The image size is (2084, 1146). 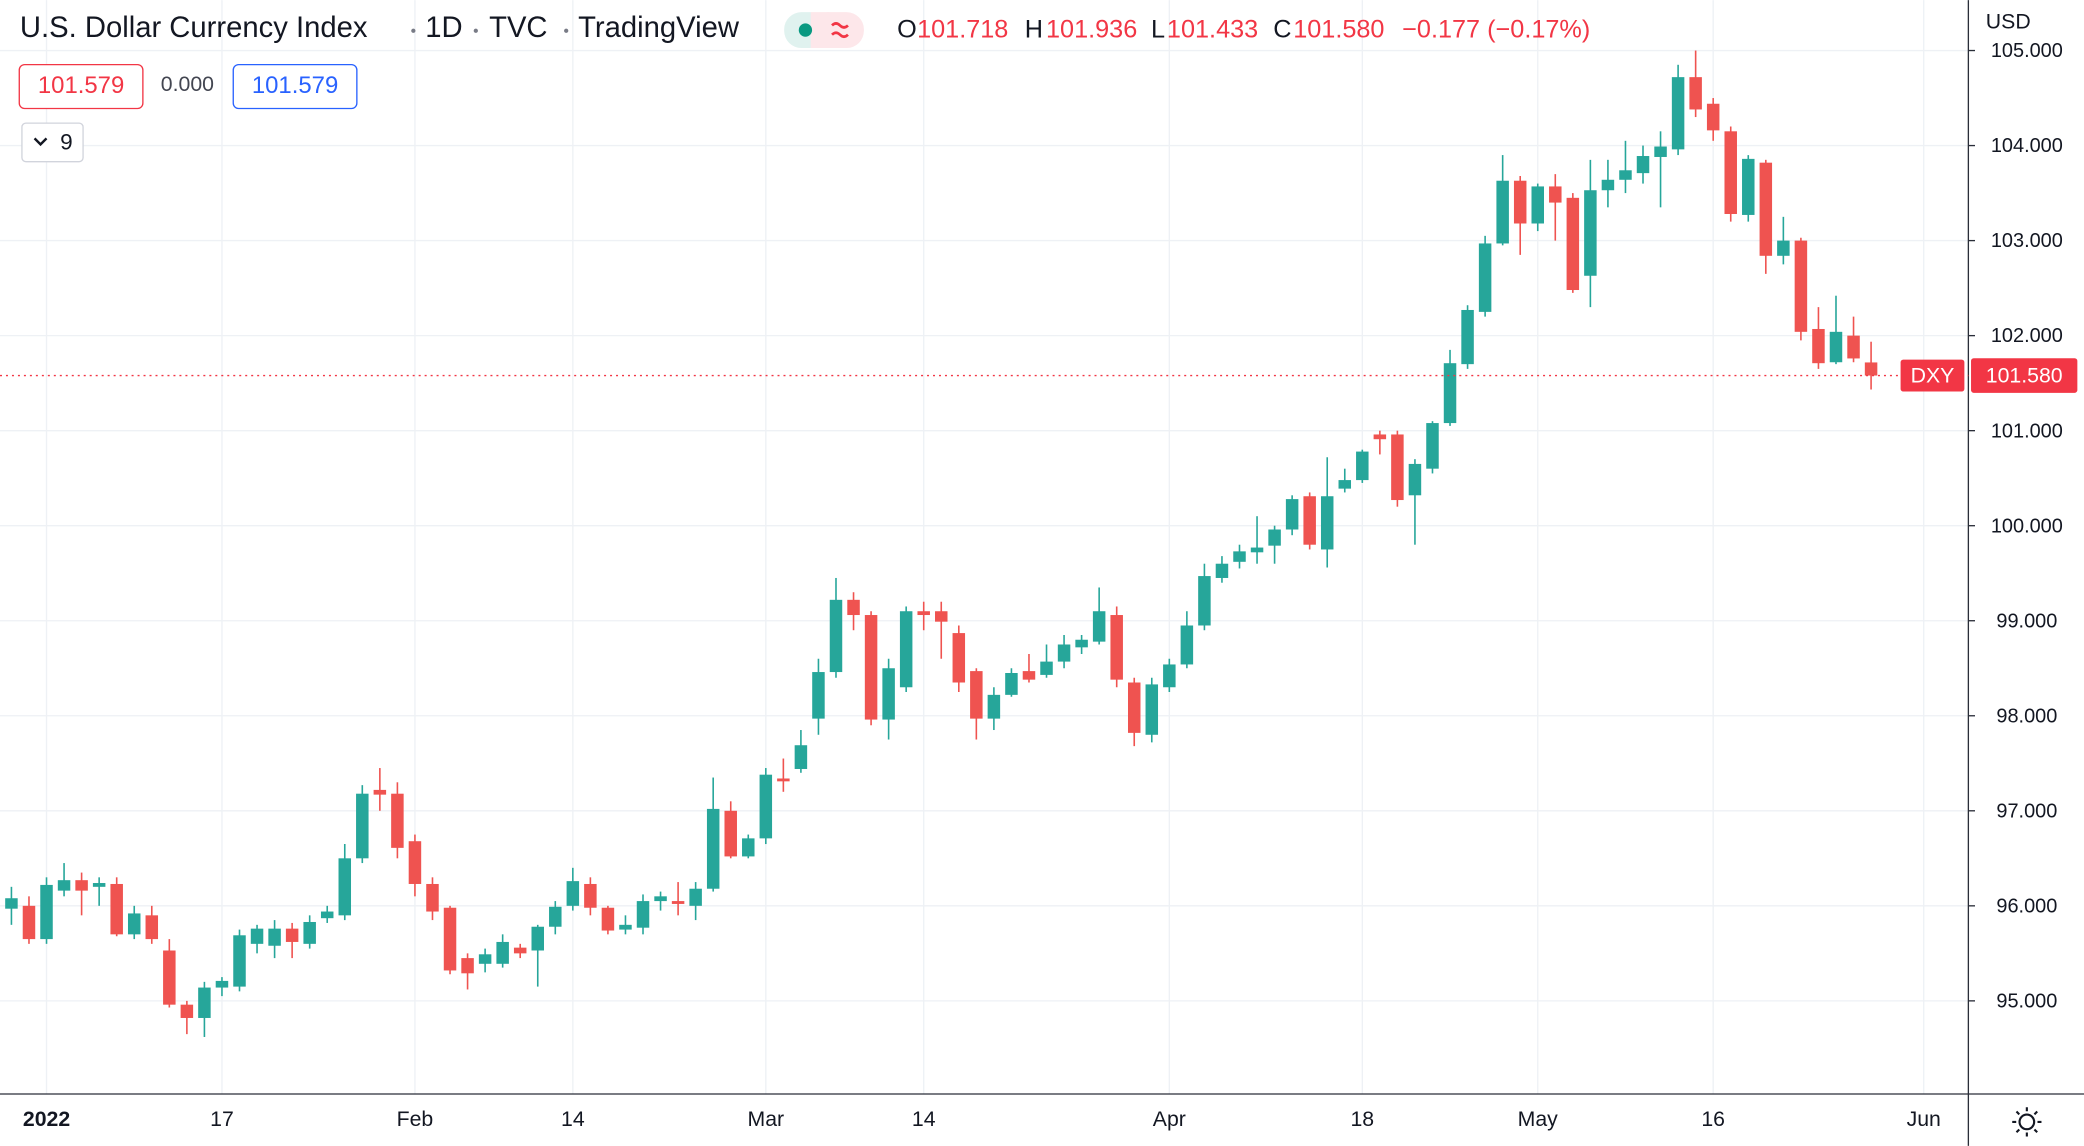 What do you see at coordinates (187, 84) in the screenshot?
I see `indicator-value: 0.000` at bounding box center [187, 84].